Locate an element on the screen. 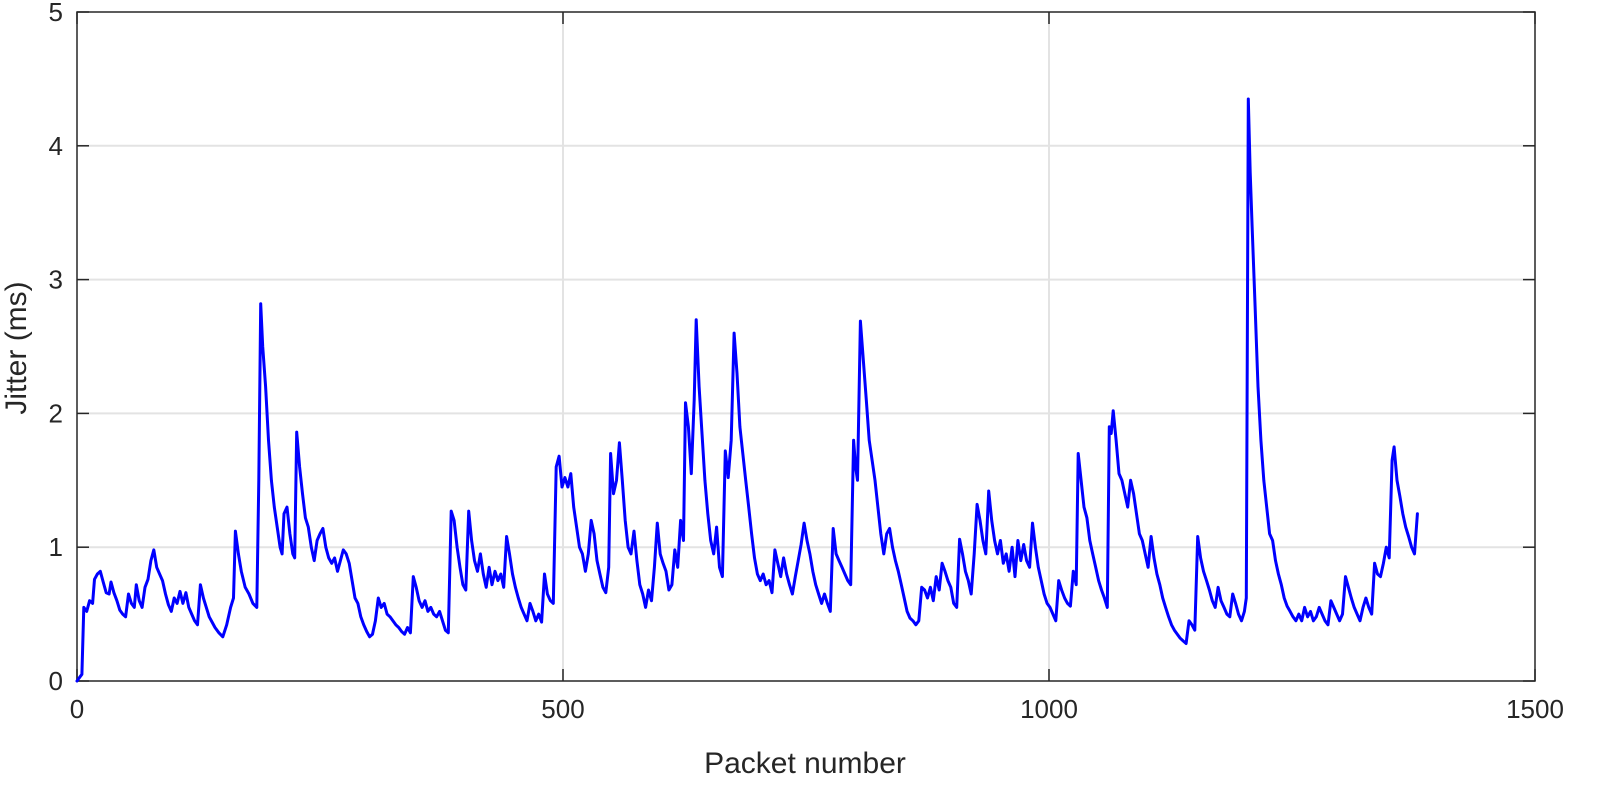  x-tick-label: 1000 is located at coordinates (1049, 709).